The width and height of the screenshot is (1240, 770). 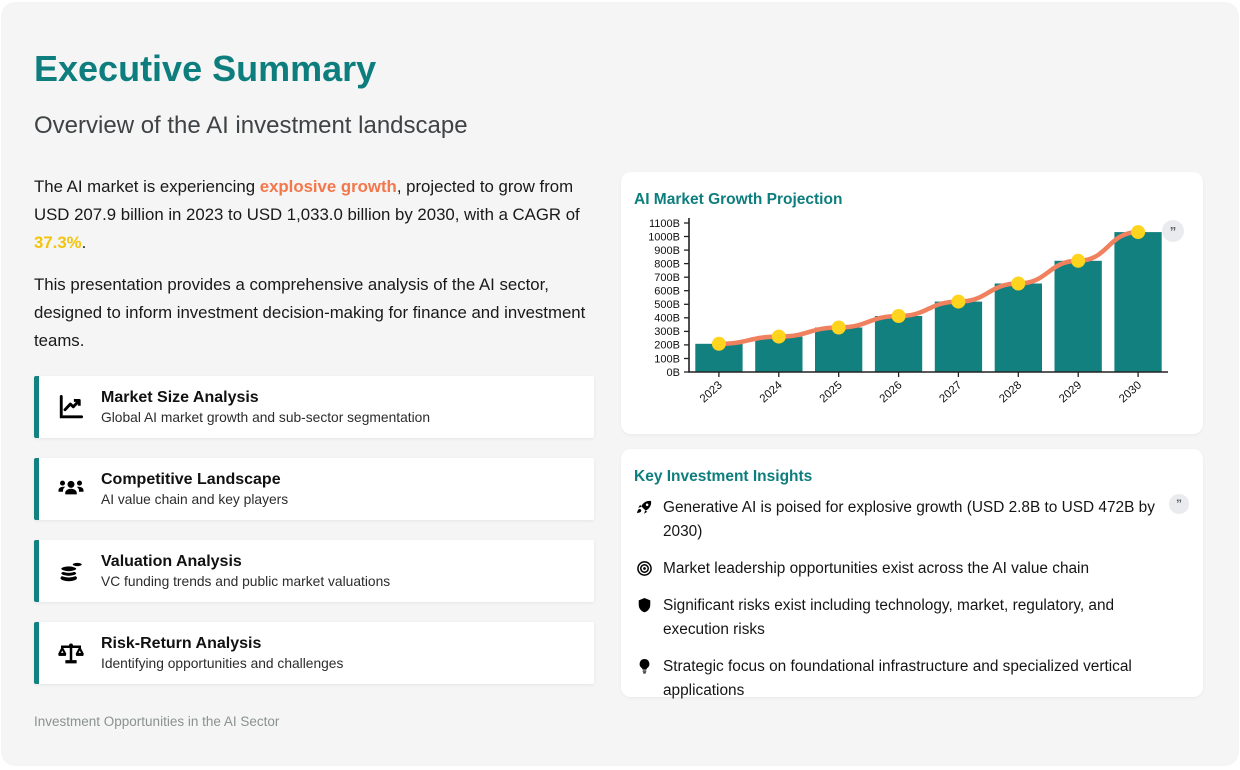 I want to click on highlight-cagr: 37.3%, so click(x=58, y=242).